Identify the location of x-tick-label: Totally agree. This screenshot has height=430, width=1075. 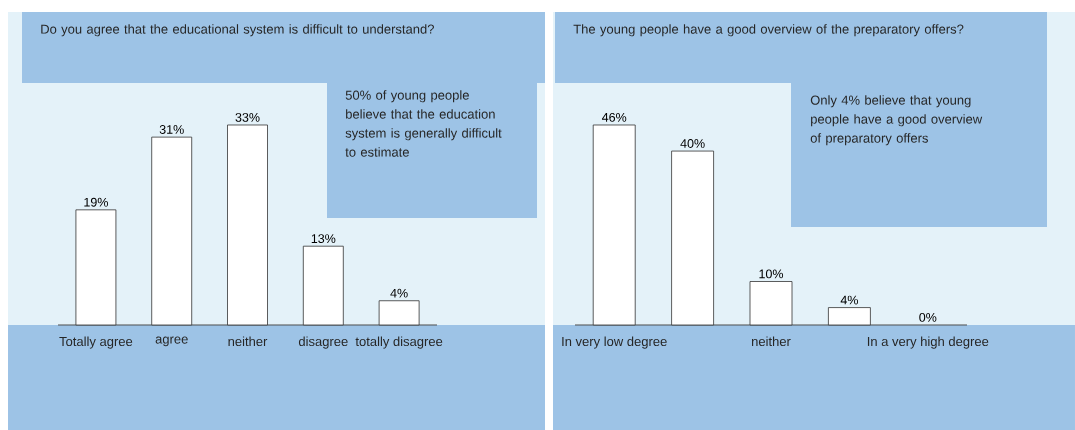
(96, 342).